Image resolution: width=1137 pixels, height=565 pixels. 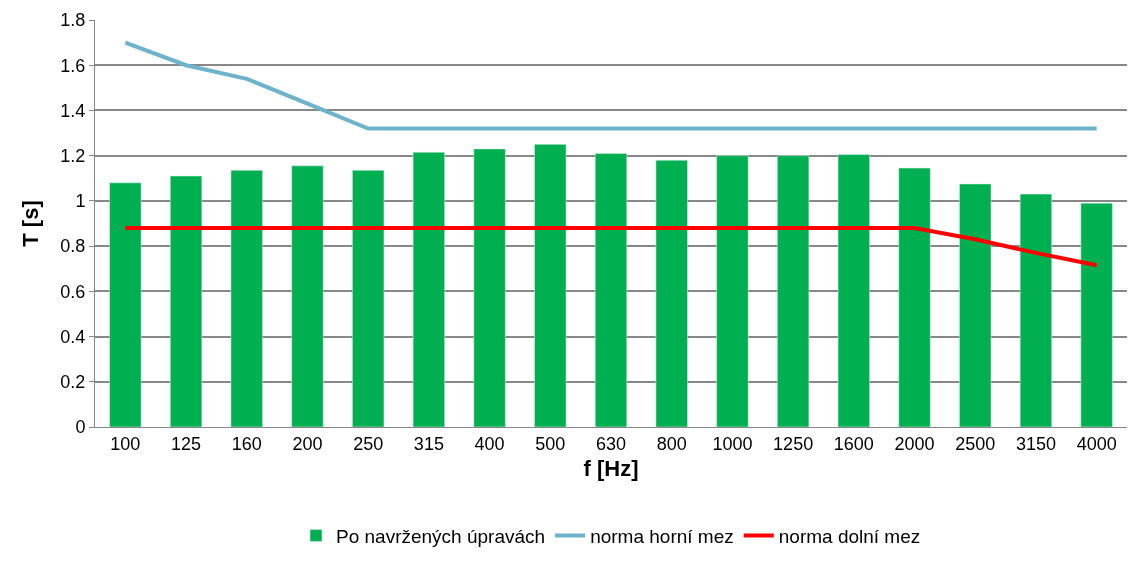 What do you see at coordinates (368, 443) in the screenshot?
I see `x-tick-label: 250` at bounding box center [368, 443].